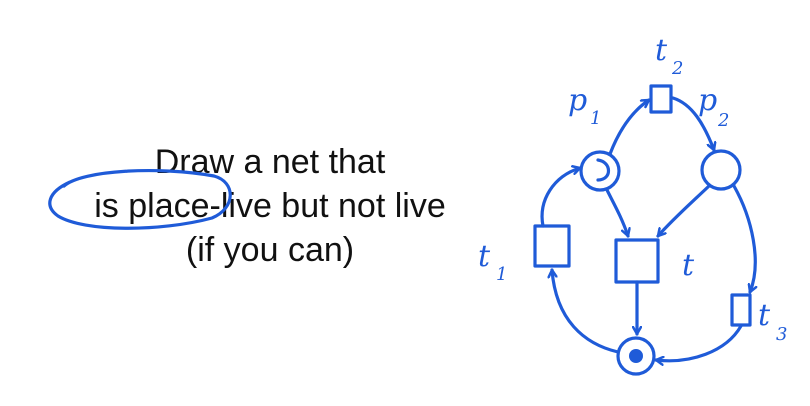  Describe the element at coordinates (764, 315) in the screenshot. I see `label-t3: t` at that location.